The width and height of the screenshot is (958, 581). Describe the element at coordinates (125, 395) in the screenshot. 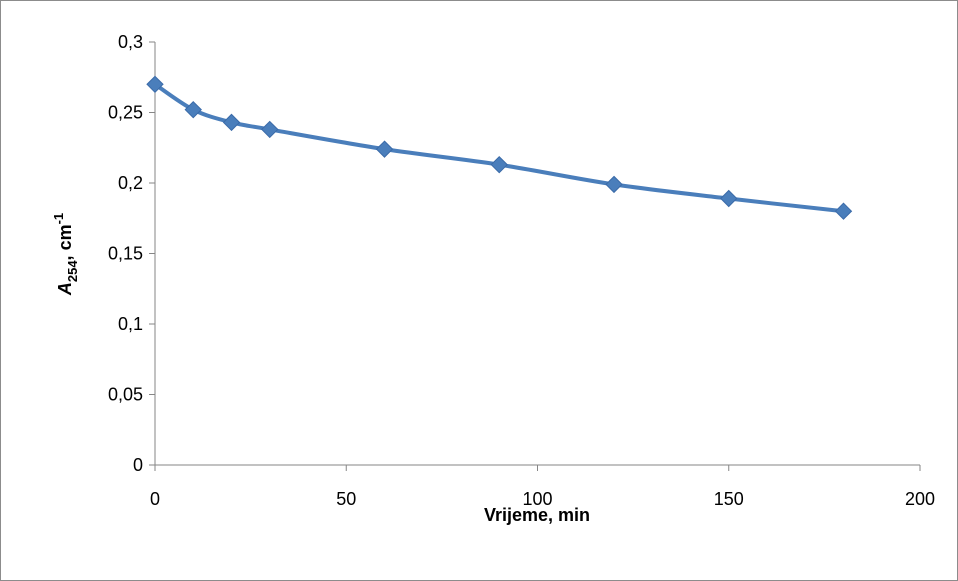

I see `y-tick-label: 0,05` at that location.